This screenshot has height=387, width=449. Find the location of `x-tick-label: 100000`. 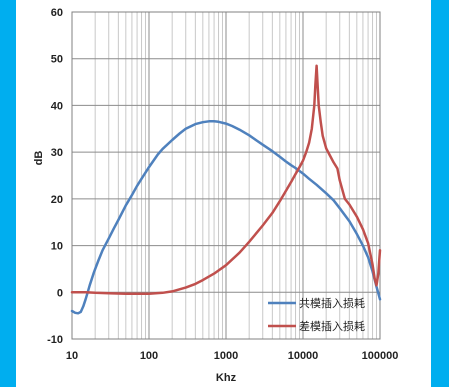

x-tick-label: 100000 is located at coordinates (380, 356).